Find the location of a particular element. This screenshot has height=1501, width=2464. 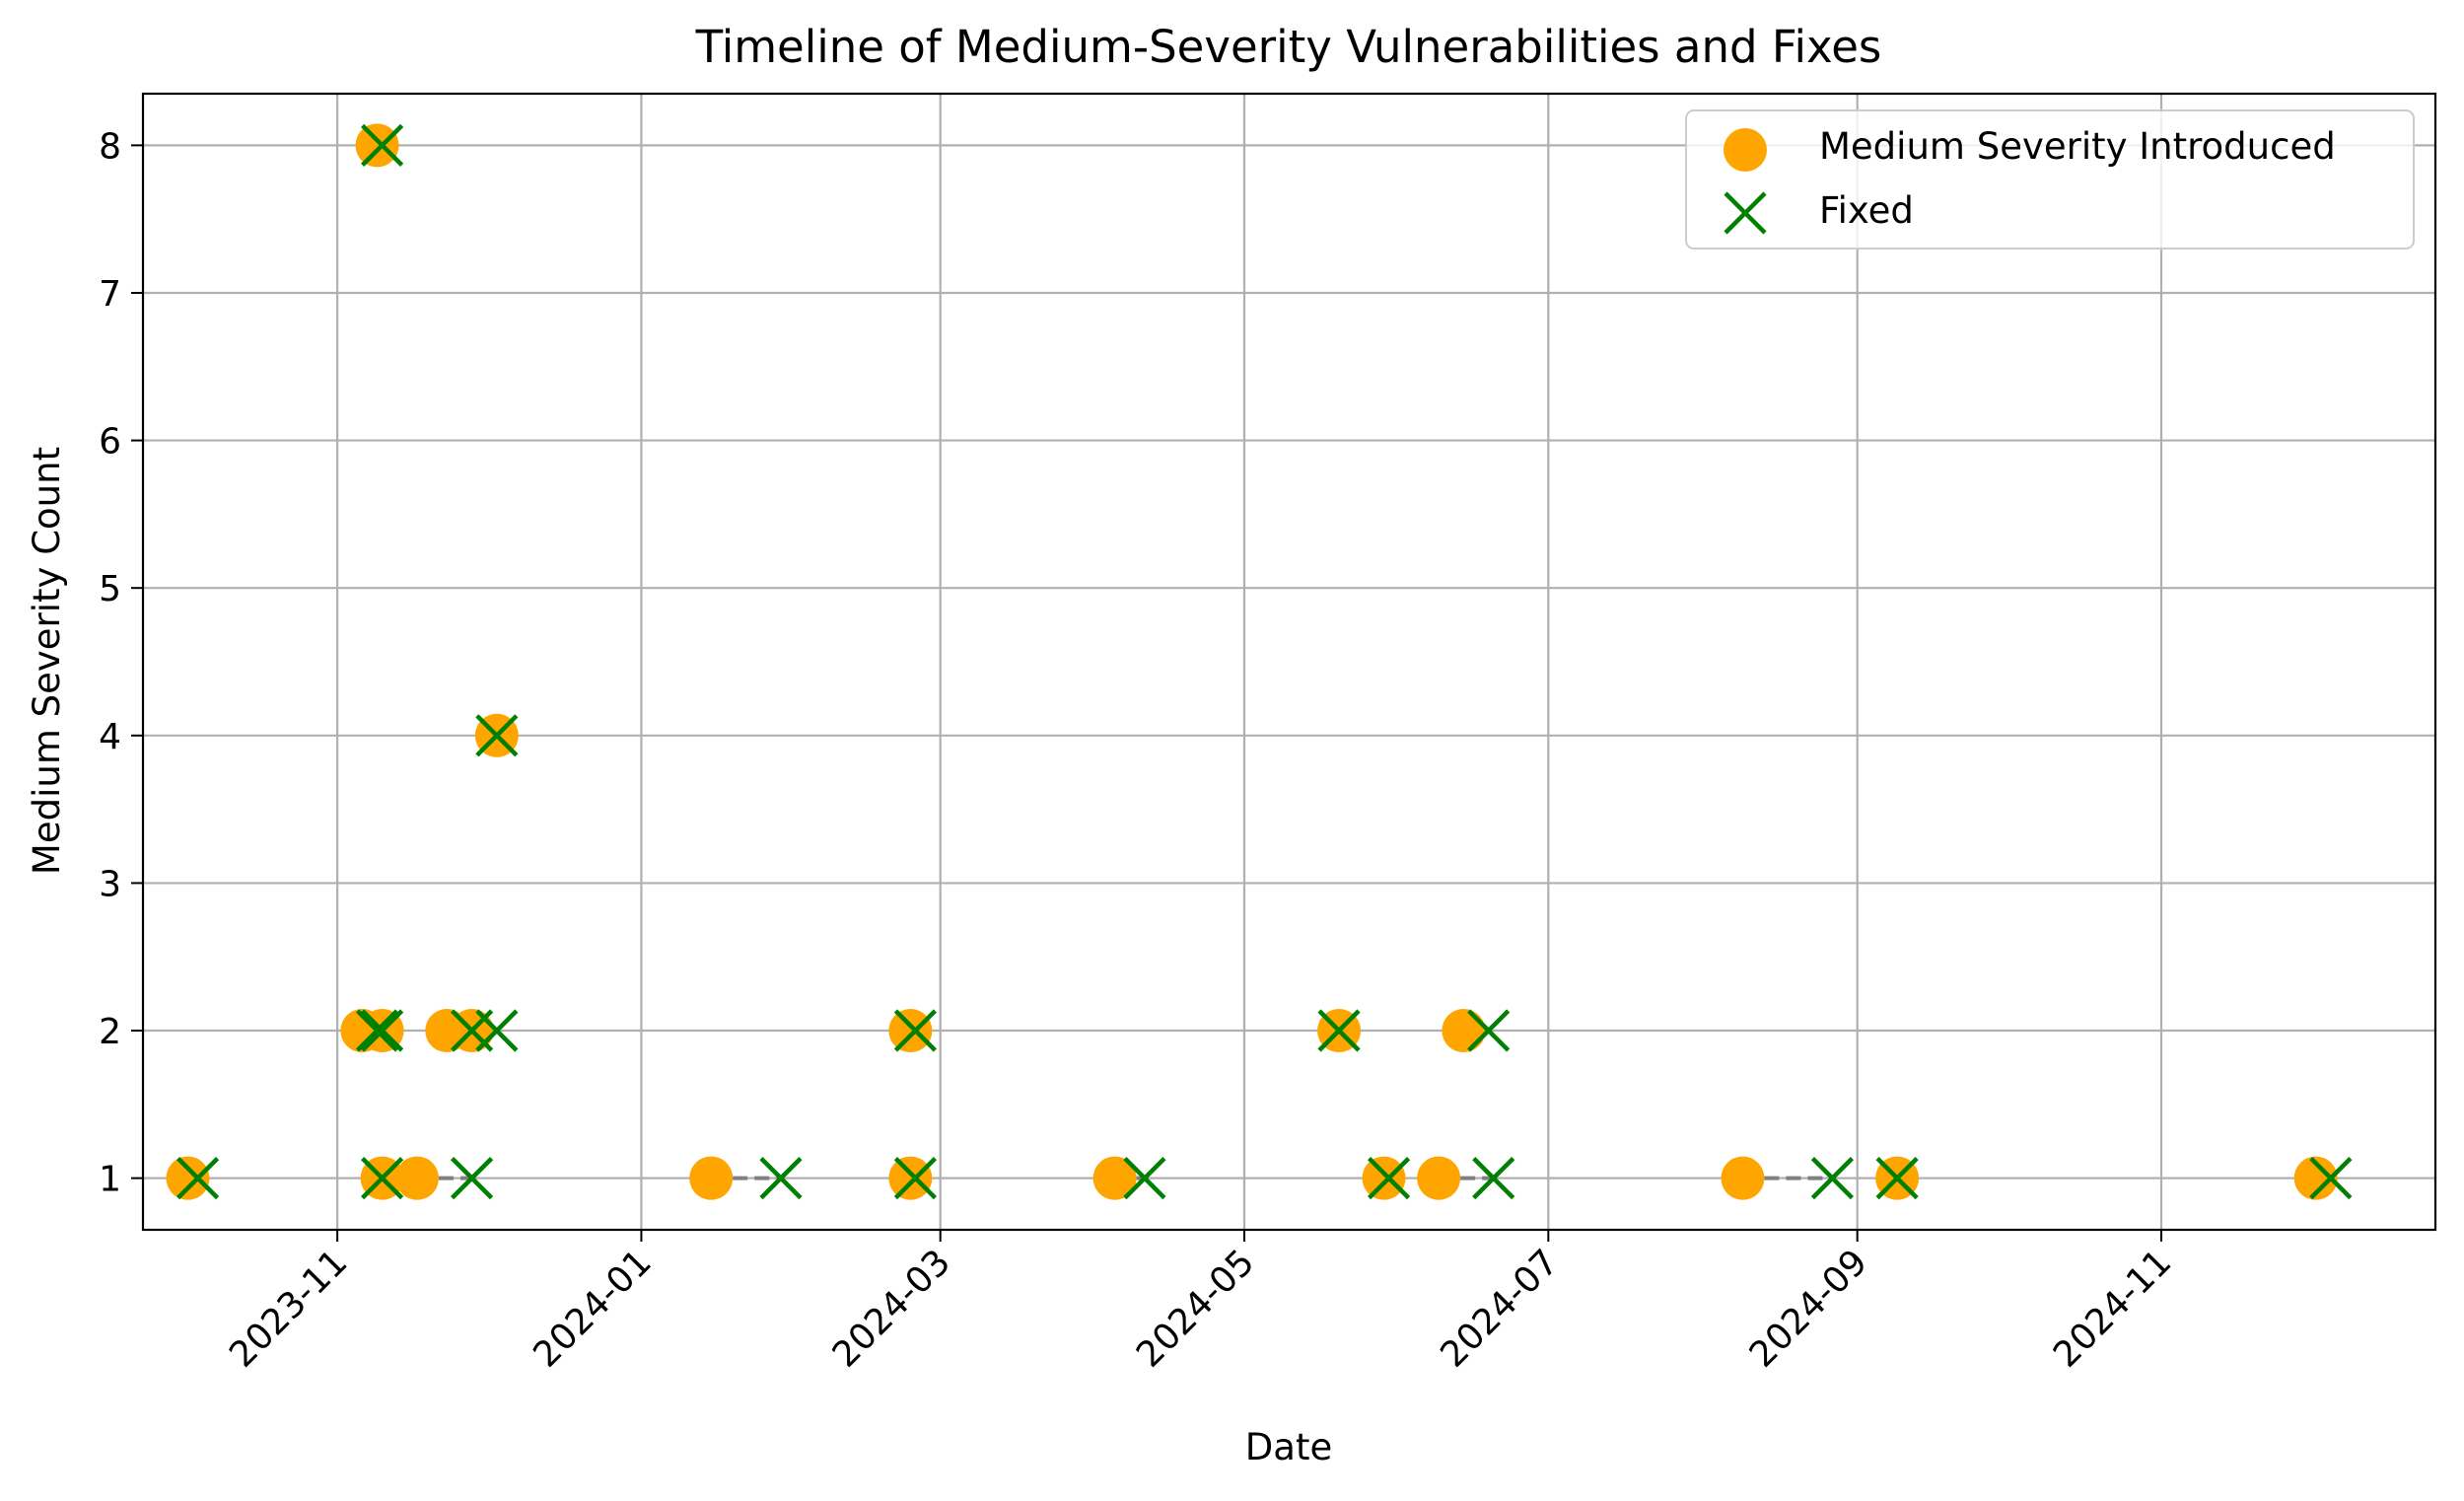

y-tick-label: 7 is located at coordinates (110, 294).